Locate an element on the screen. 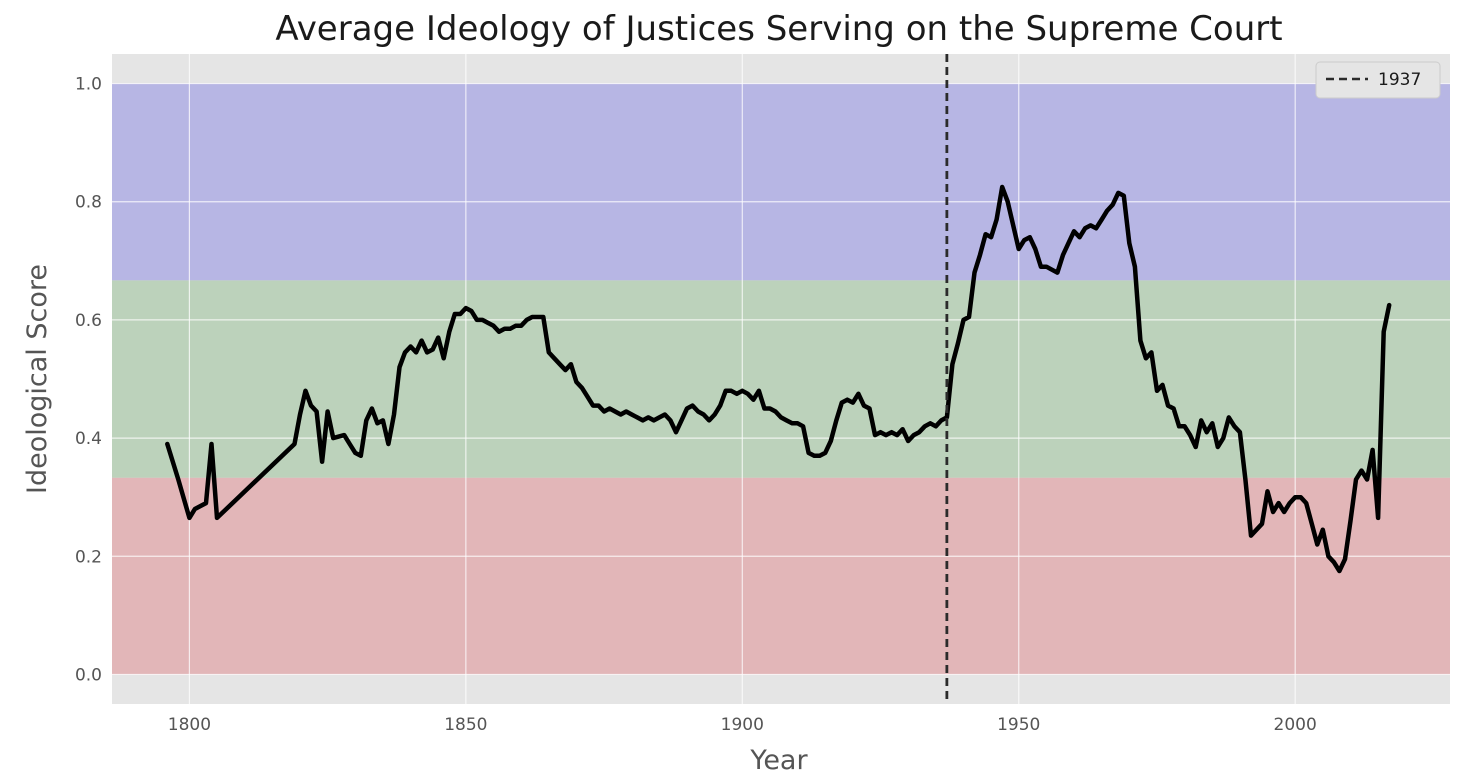 This screenshot has width=1482, height=782. x-tick-label: 1800 is located at coordinates (189, 725).